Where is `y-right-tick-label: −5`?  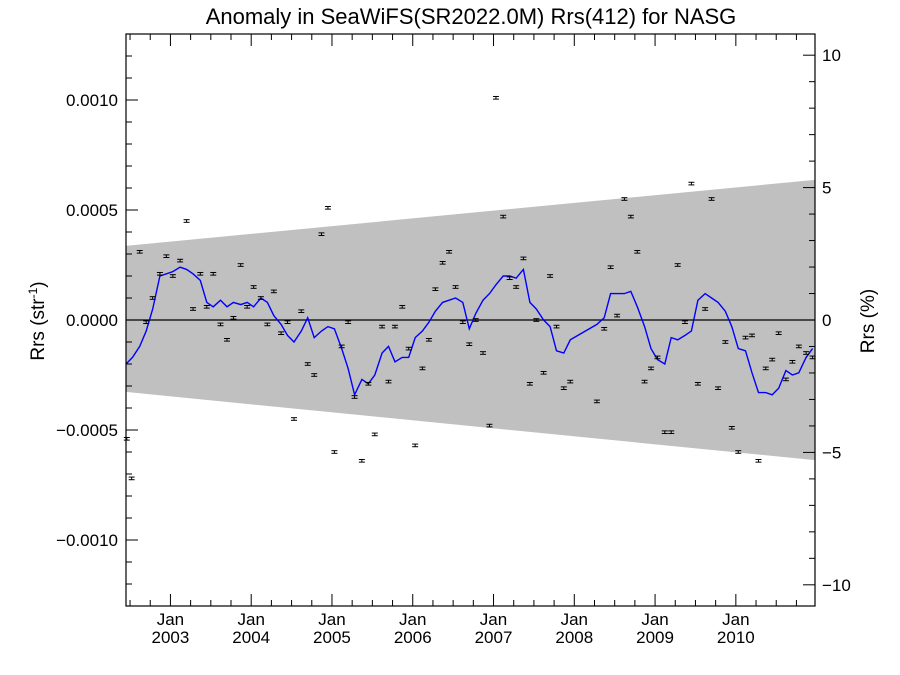 y-right-tick-label: −5 is located at coordinates (831, 452).